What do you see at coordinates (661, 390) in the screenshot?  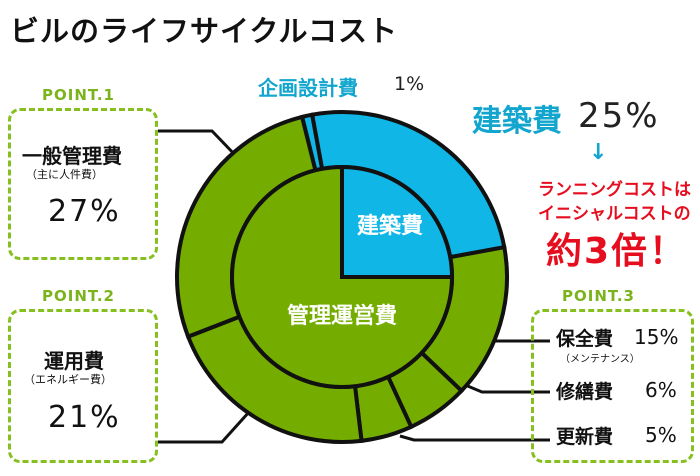 I see `repair-pct: 6%` at bounding box center [661, 390].